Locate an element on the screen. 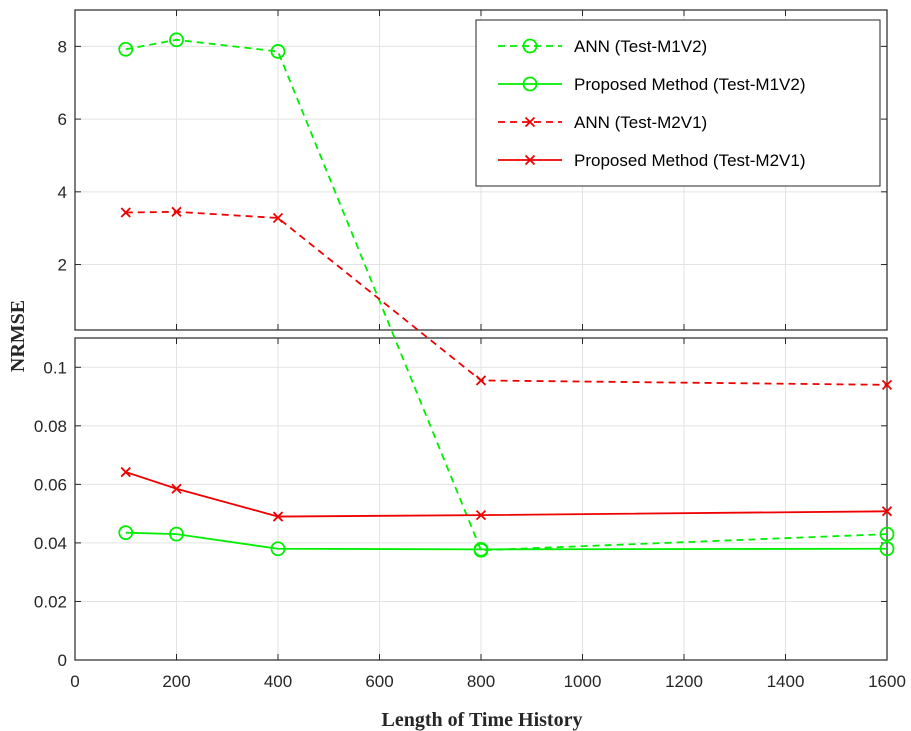 The width and height of the screenshot is (911, 731). legend-label: Proposed Method (Test-M2V1) is located at coordinates (690, 160).